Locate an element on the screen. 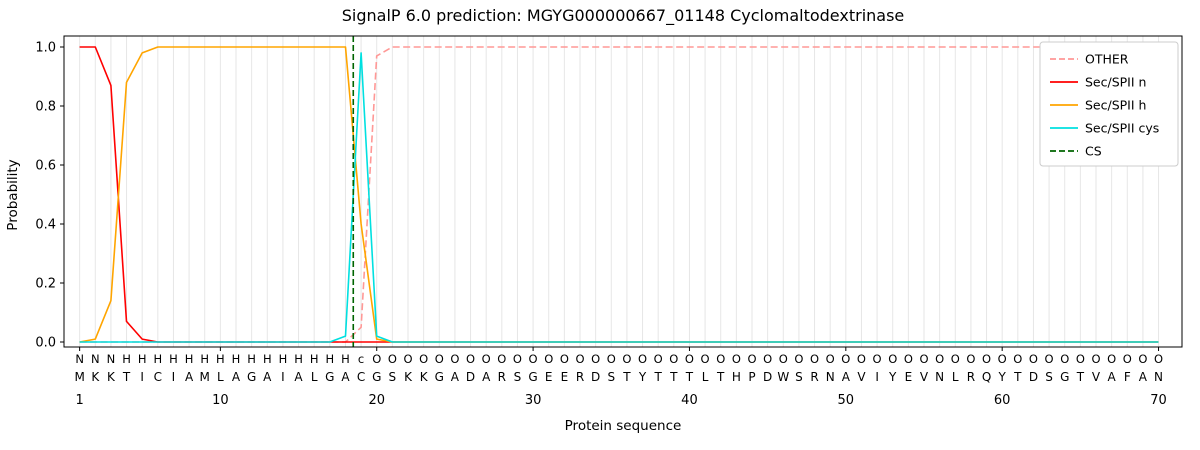 Image resolution: width=1200 pixels, height=450 pixels. residue-letter: C is located at coordinates (158, 377).